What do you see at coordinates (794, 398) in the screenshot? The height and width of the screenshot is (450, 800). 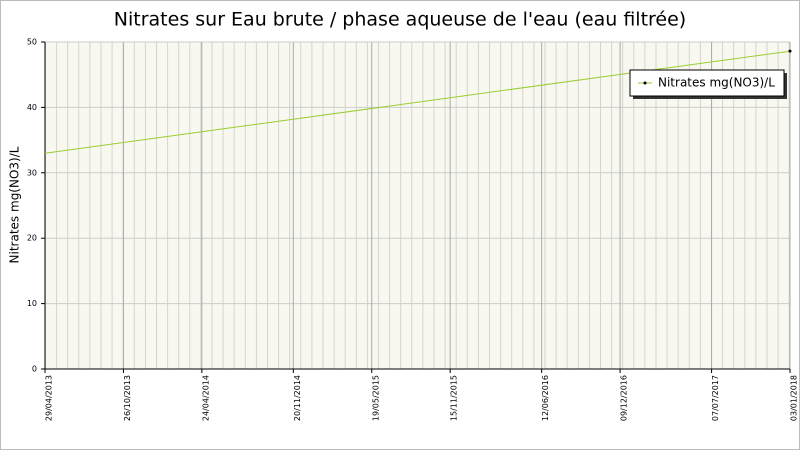 I see `x-tick-label: 03/01/2018` at bounding box center [794, 398].